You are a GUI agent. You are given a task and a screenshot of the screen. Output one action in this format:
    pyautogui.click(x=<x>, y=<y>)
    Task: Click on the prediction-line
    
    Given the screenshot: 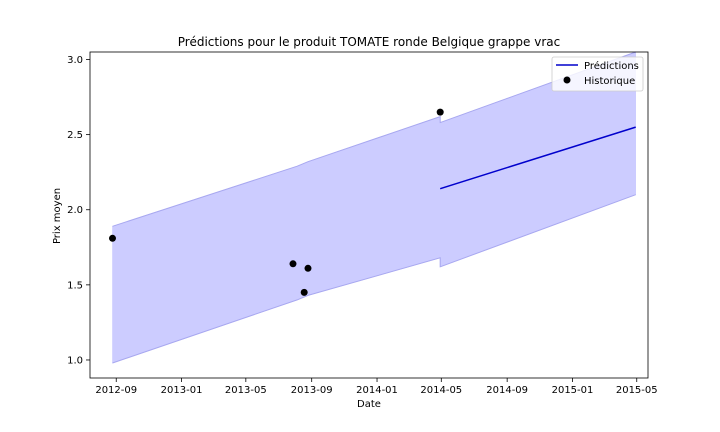 What is the action you would take?
    pyautogui.click(x=537, y=158)
    